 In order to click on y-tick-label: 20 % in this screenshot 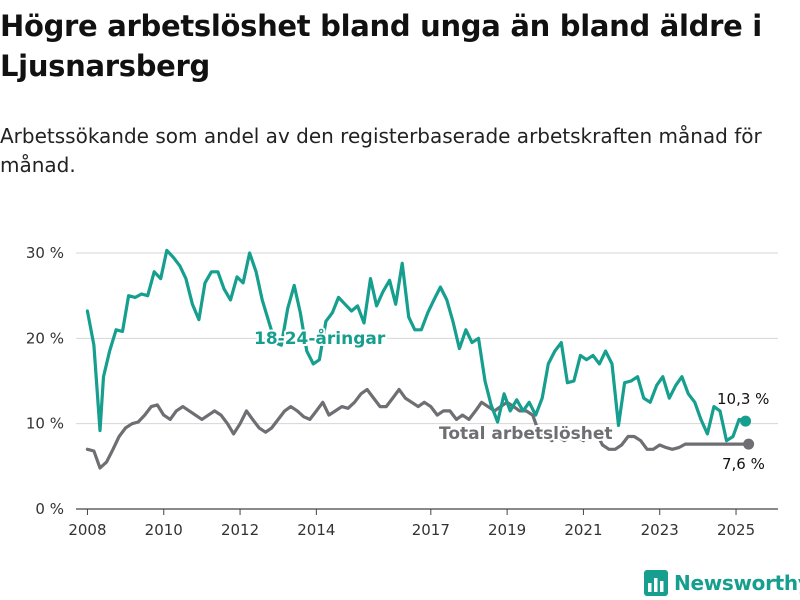, I will do `click(45, 338)`.